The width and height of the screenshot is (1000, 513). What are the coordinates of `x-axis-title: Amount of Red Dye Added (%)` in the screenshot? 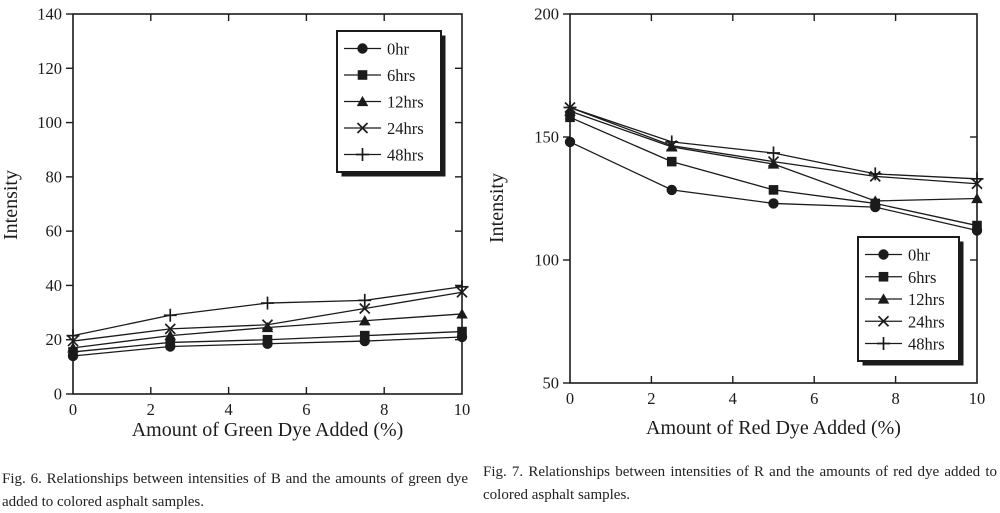 It's located at (773, 428).